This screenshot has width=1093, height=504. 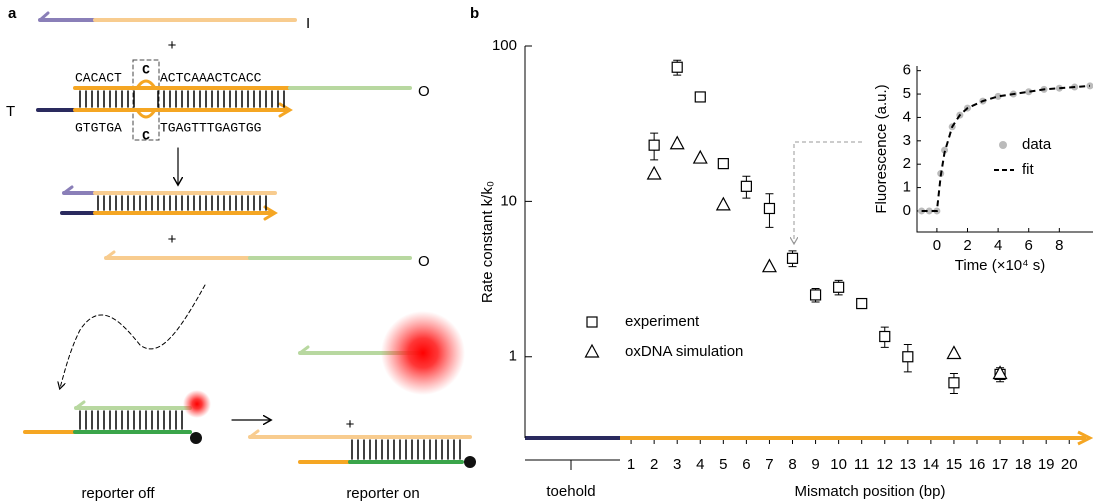 I want to click on x-tick-label: 18, so click(x=1023, y=464).